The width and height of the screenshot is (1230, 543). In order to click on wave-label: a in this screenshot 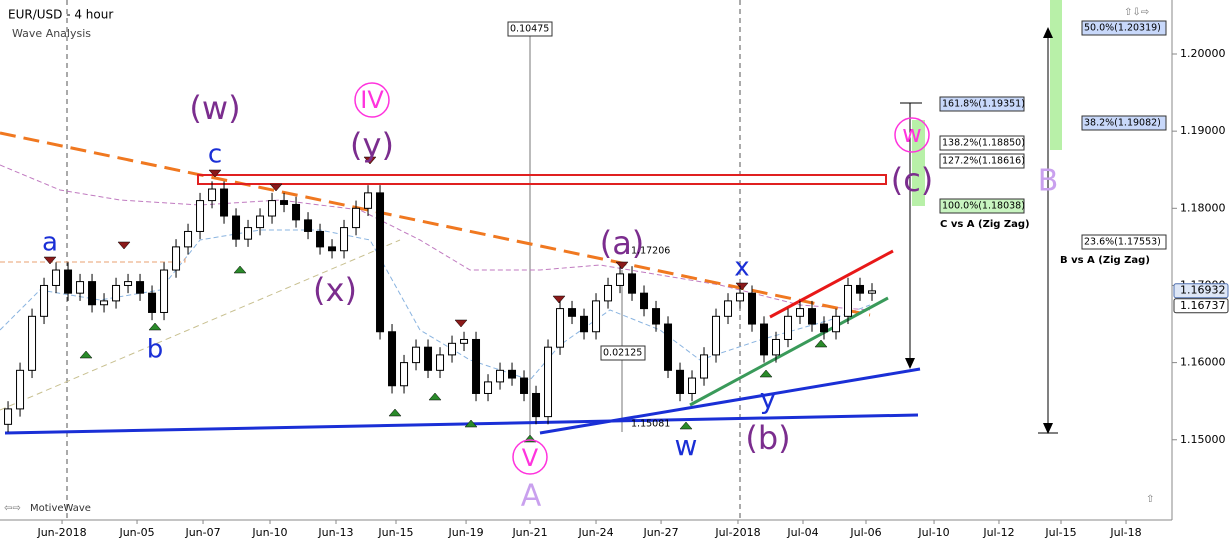, I will do `click(50, 243)`.